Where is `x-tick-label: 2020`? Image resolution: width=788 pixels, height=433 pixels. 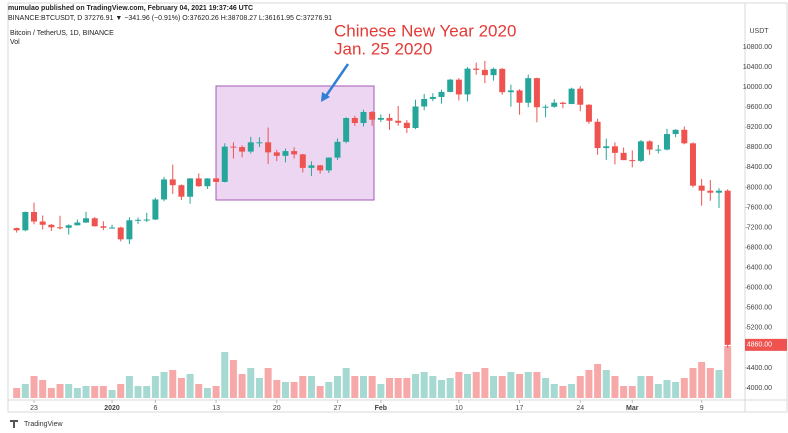
x-tick-label: 2020 is located at coordinates (112, 408).